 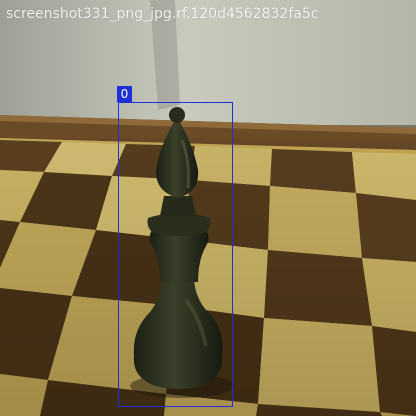 I want to click on bishop-finial, so click(x=177, y=115).